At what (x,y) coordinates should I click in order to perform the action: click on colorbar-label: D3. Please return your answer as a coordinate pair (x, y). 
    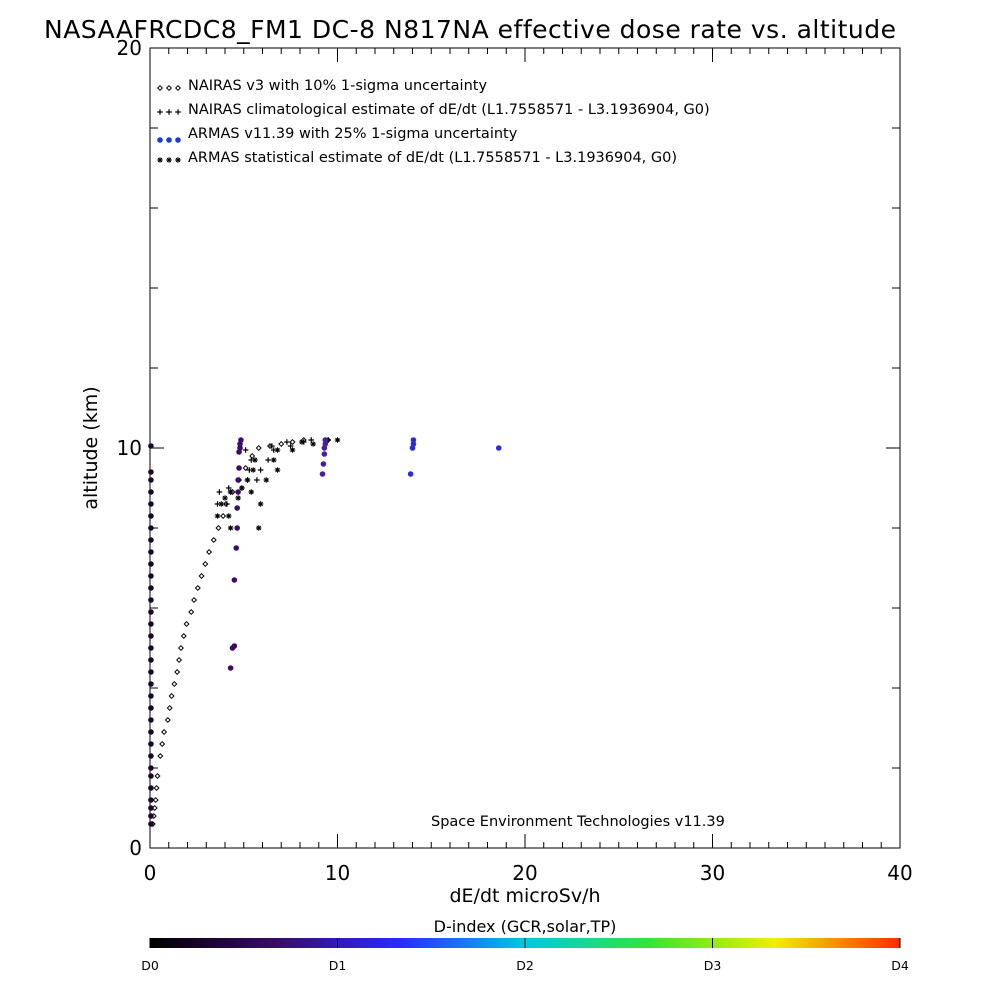
    Looking at the image, I should click on (713, 965).